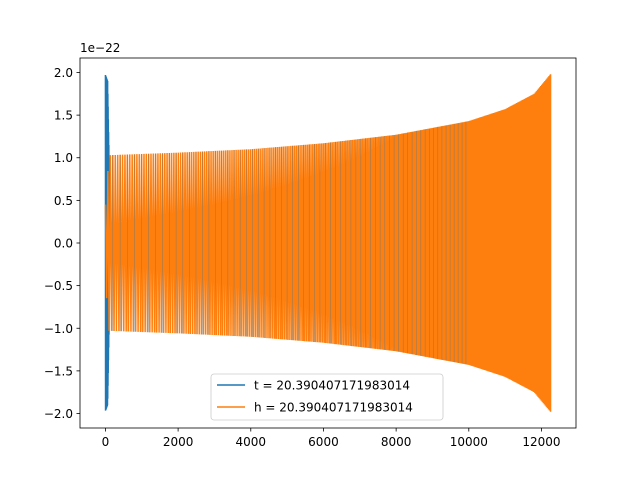 This screenshot has height=480, width=640. What do you see at coordinates (63, 201) in the screenshot?
I see `y-tick-label: 0.5` at bounding box center [63, 201].